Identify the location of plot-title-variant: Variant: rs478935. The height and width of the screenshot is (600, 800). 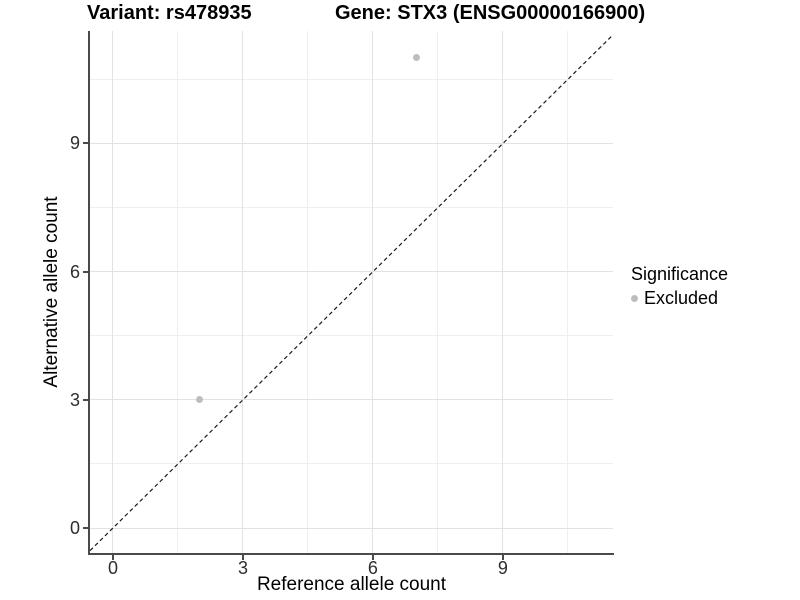
(169, 13).